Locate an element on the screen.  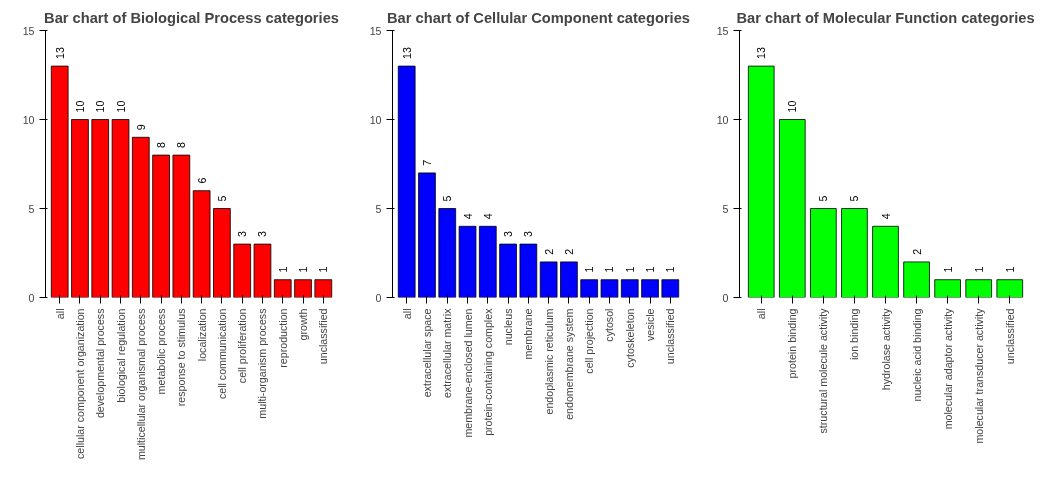
x-tick-label: cytoskeleton is located at coordinates (629, 338).